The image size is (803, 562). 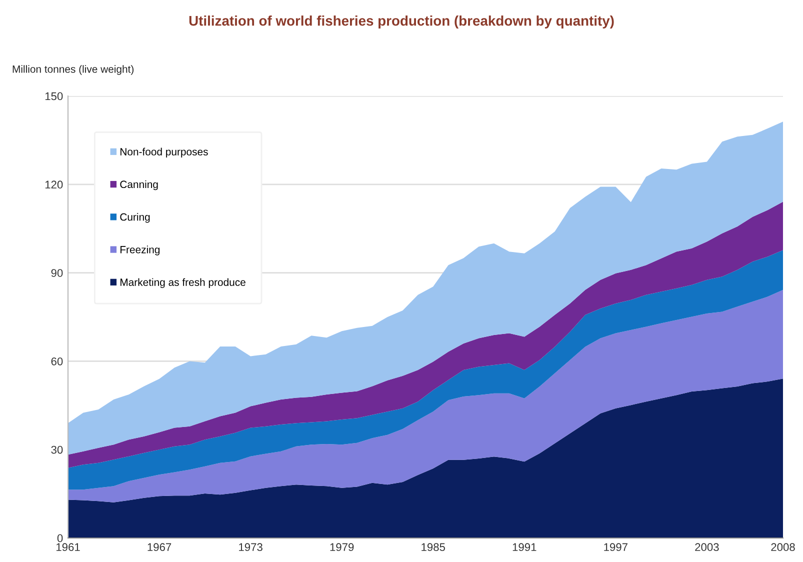 I want to click on x-tick-label: 1967, so click(x=160, y=547).